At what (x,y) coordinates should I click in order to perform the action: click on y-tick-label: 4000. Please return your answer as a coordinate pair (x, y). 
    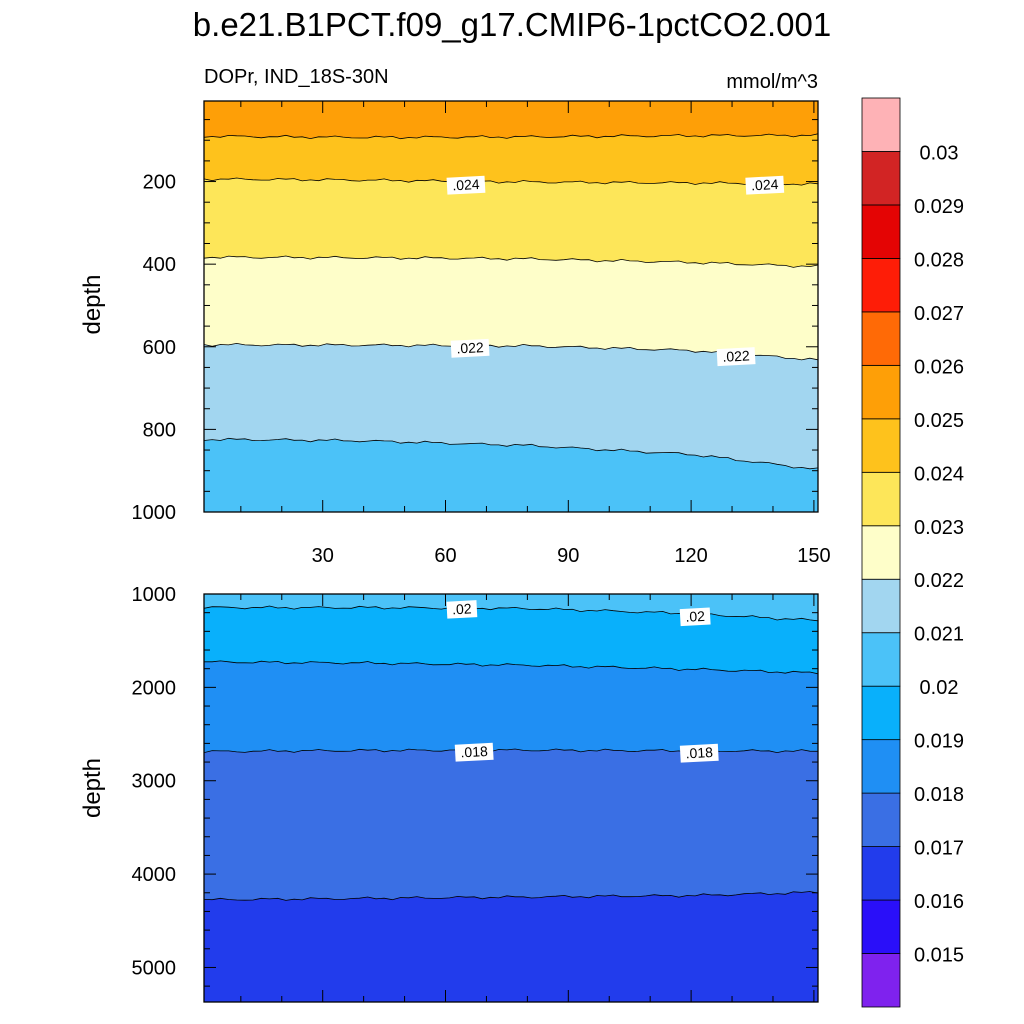
    Looking at the image, I should click on (154, 875).